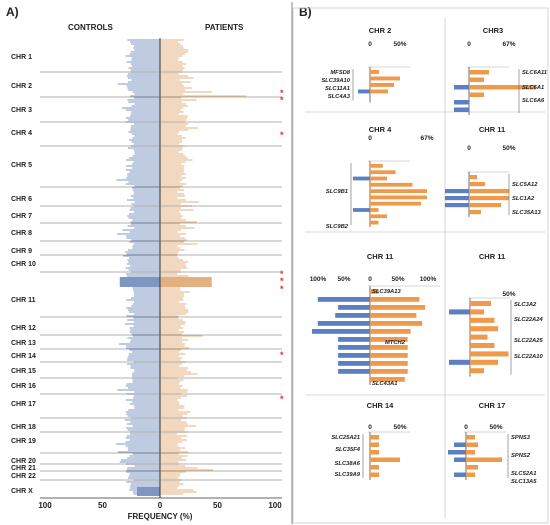 Image resolution: width=550 pixels, height=525 pixels. Describe the element at coordinates (23, 386) in the screenshot. I see `chr-label-15: CHR 16` at that location.